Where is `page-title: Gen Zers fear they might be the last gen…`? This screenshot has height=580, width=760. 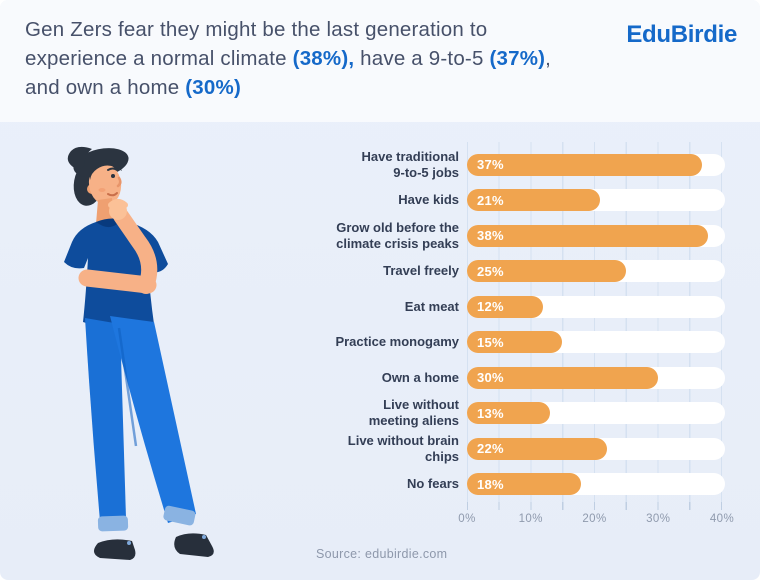
page-title: Gen Zers fear they might be the last gen… is located at coordinates (317, 58).